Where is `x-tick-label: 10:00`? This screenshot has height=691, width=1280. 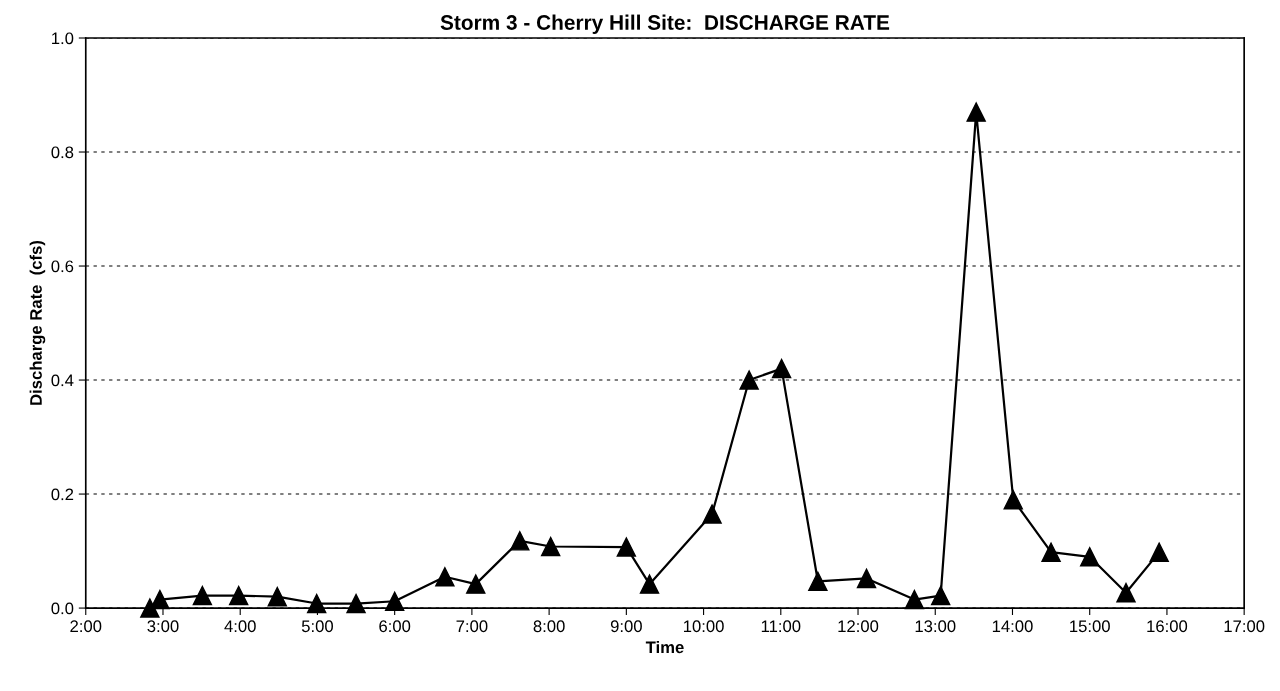 x-tick-label: 10:00 is located at coordinates (703, 626).